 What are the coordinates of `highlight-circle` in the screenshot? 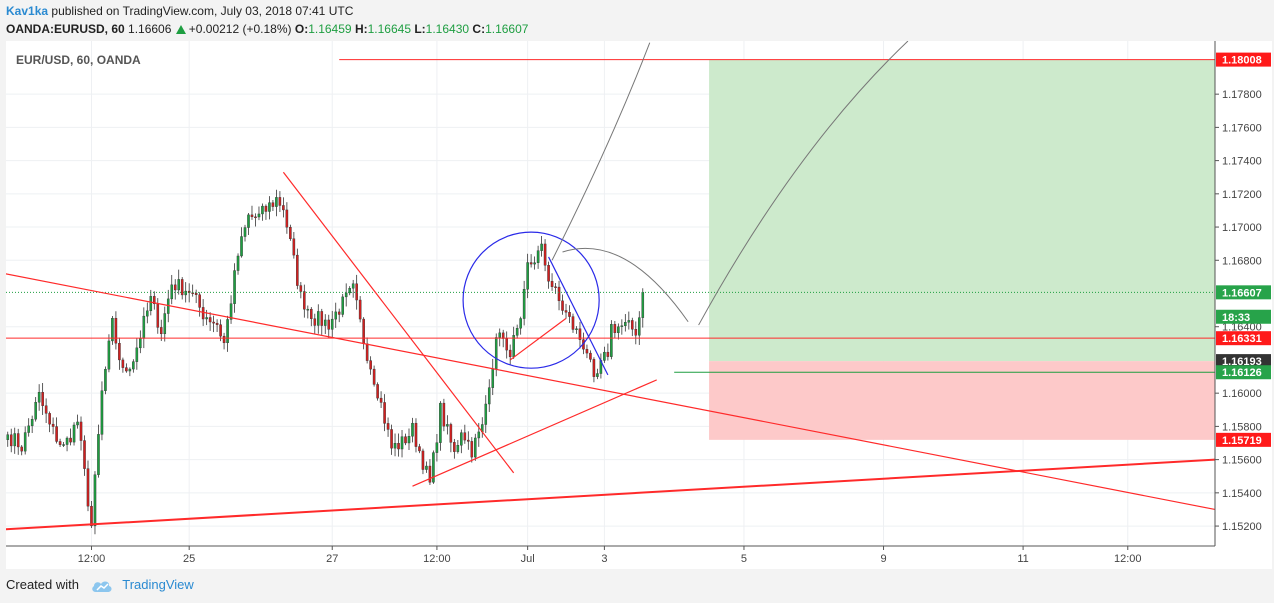 It's located at (531, 300).